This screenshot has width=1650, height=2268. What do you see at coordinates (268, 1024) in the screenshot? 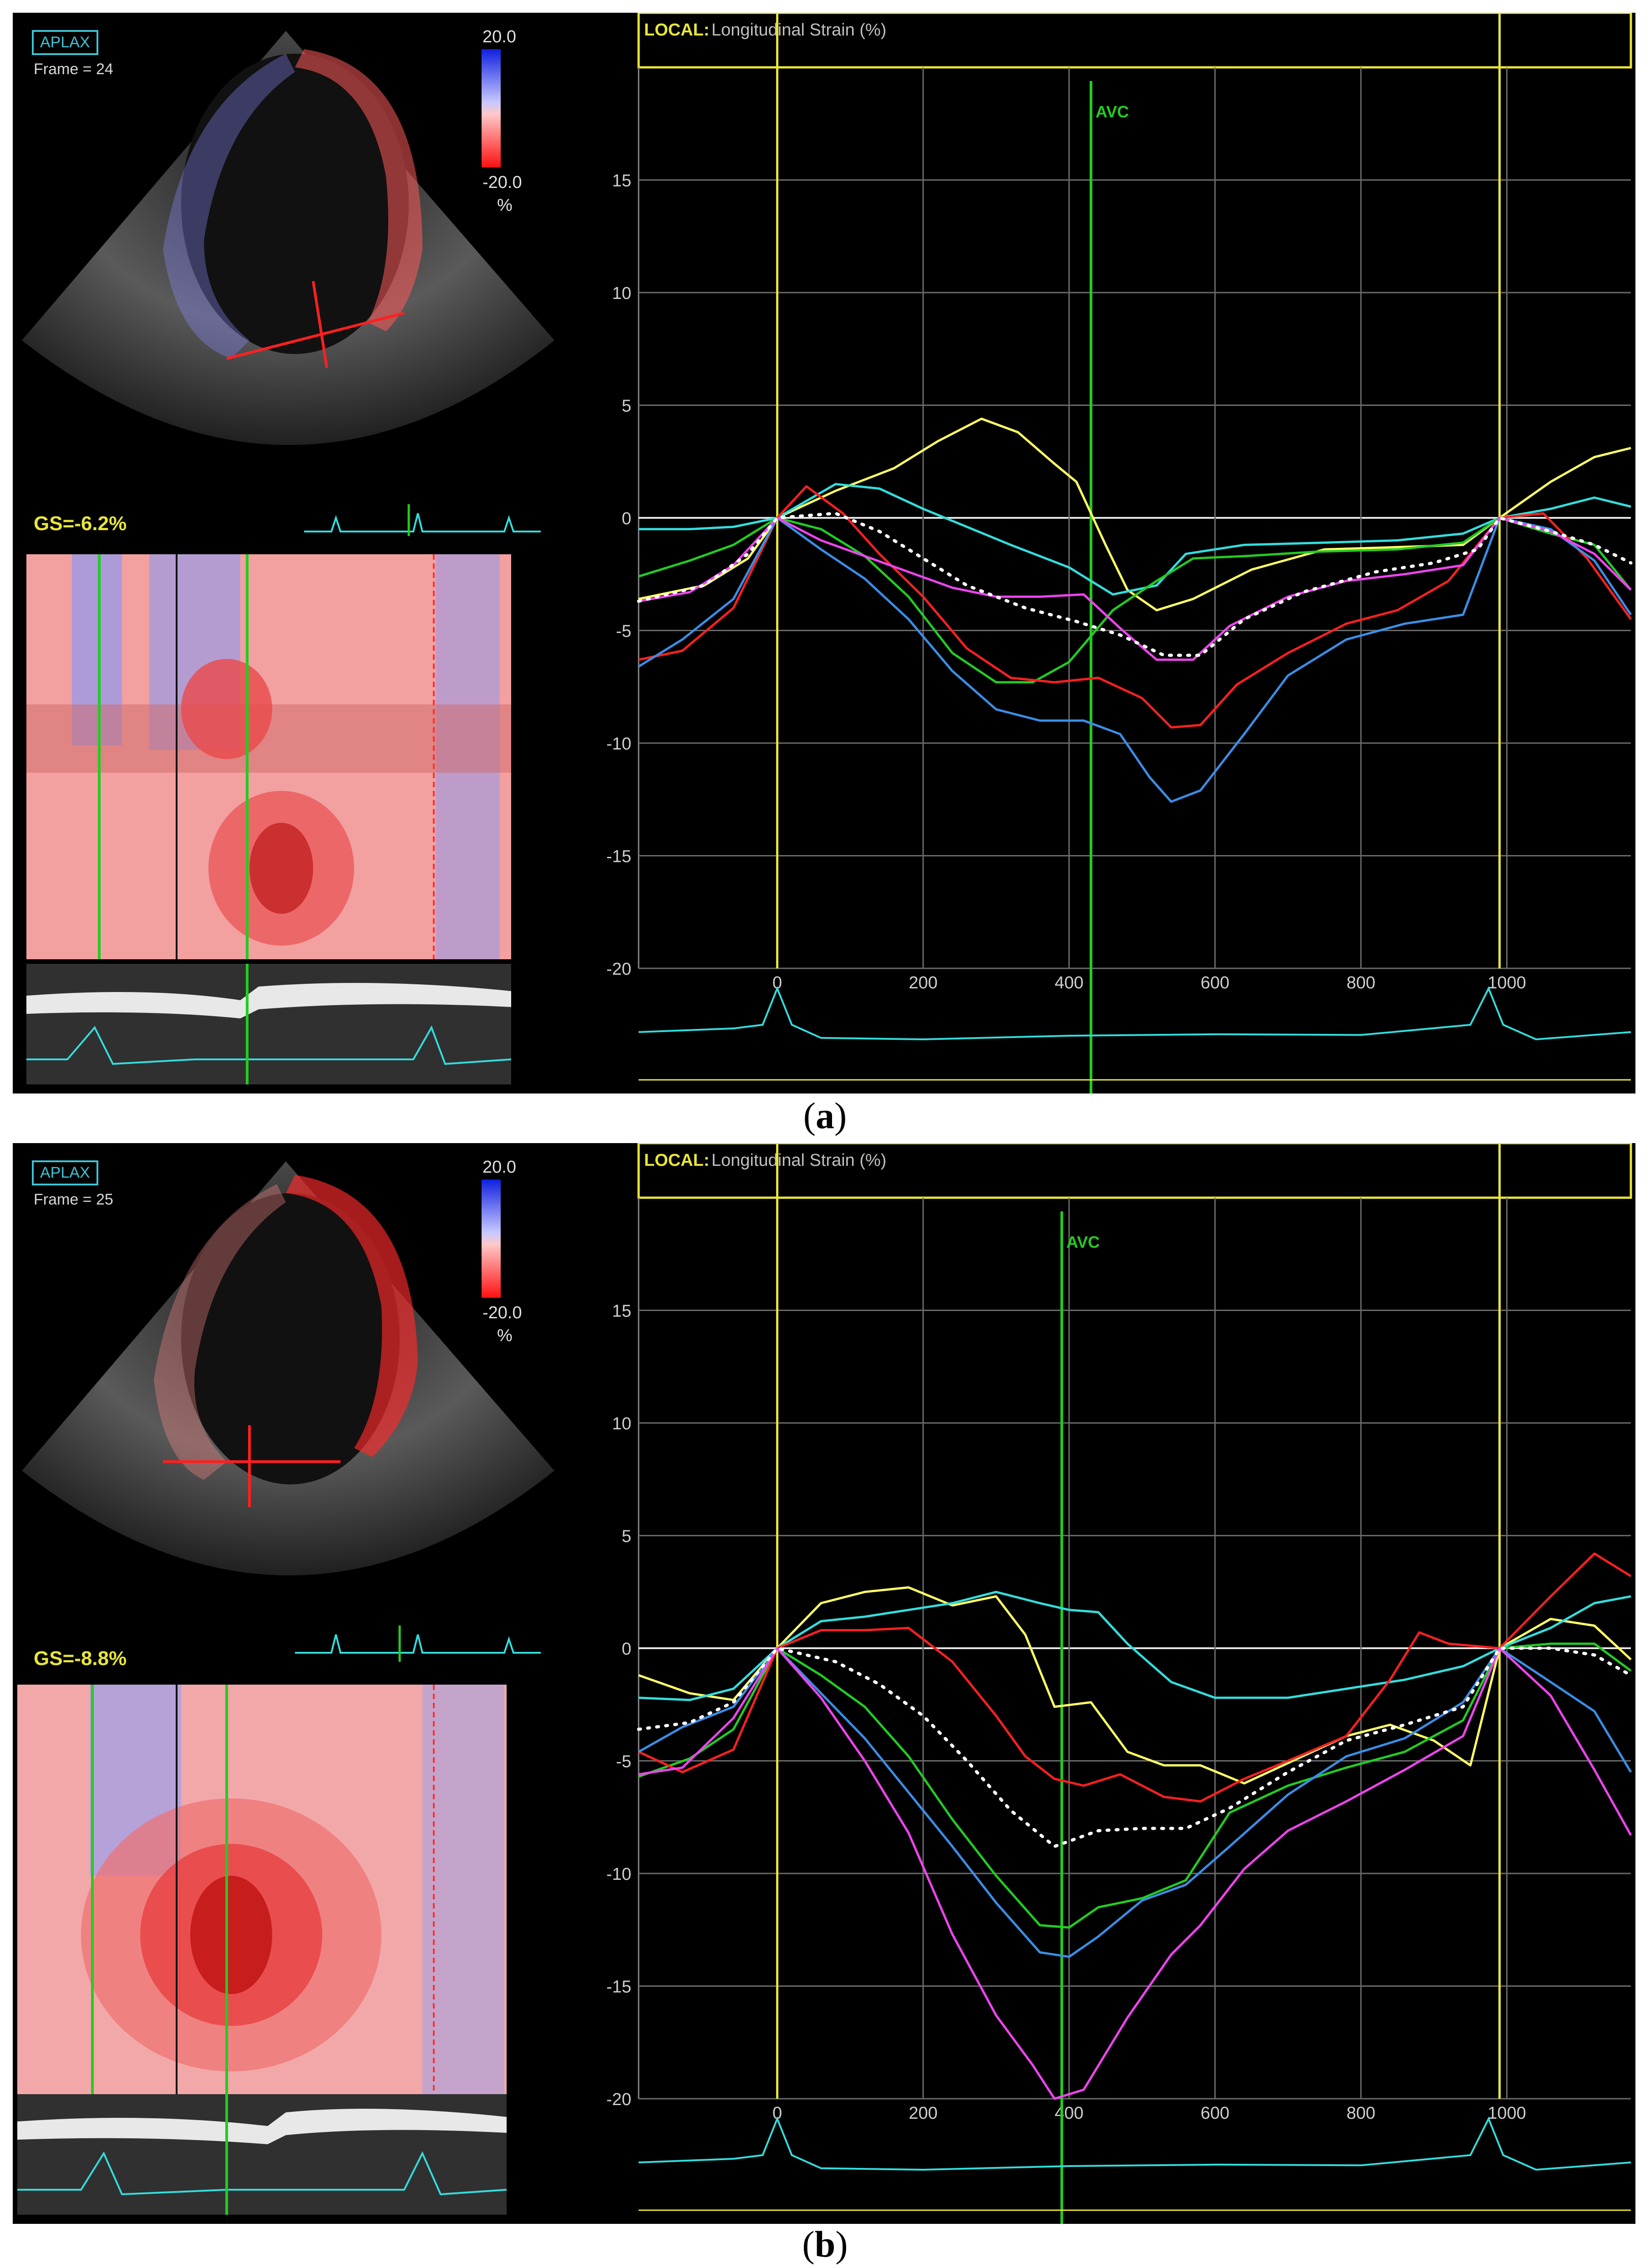
I see `m-mode-strip` at bounding box center [268, 1024].